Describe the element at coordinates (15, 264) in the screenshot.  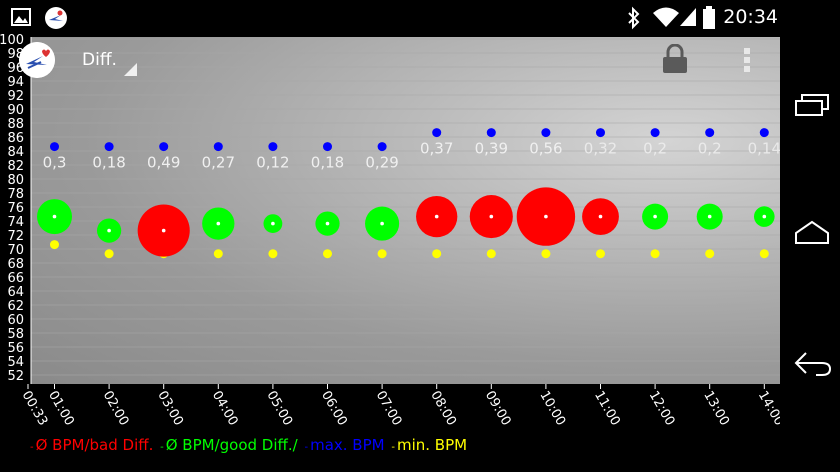
I see `y-tick-label: 68` at that location.